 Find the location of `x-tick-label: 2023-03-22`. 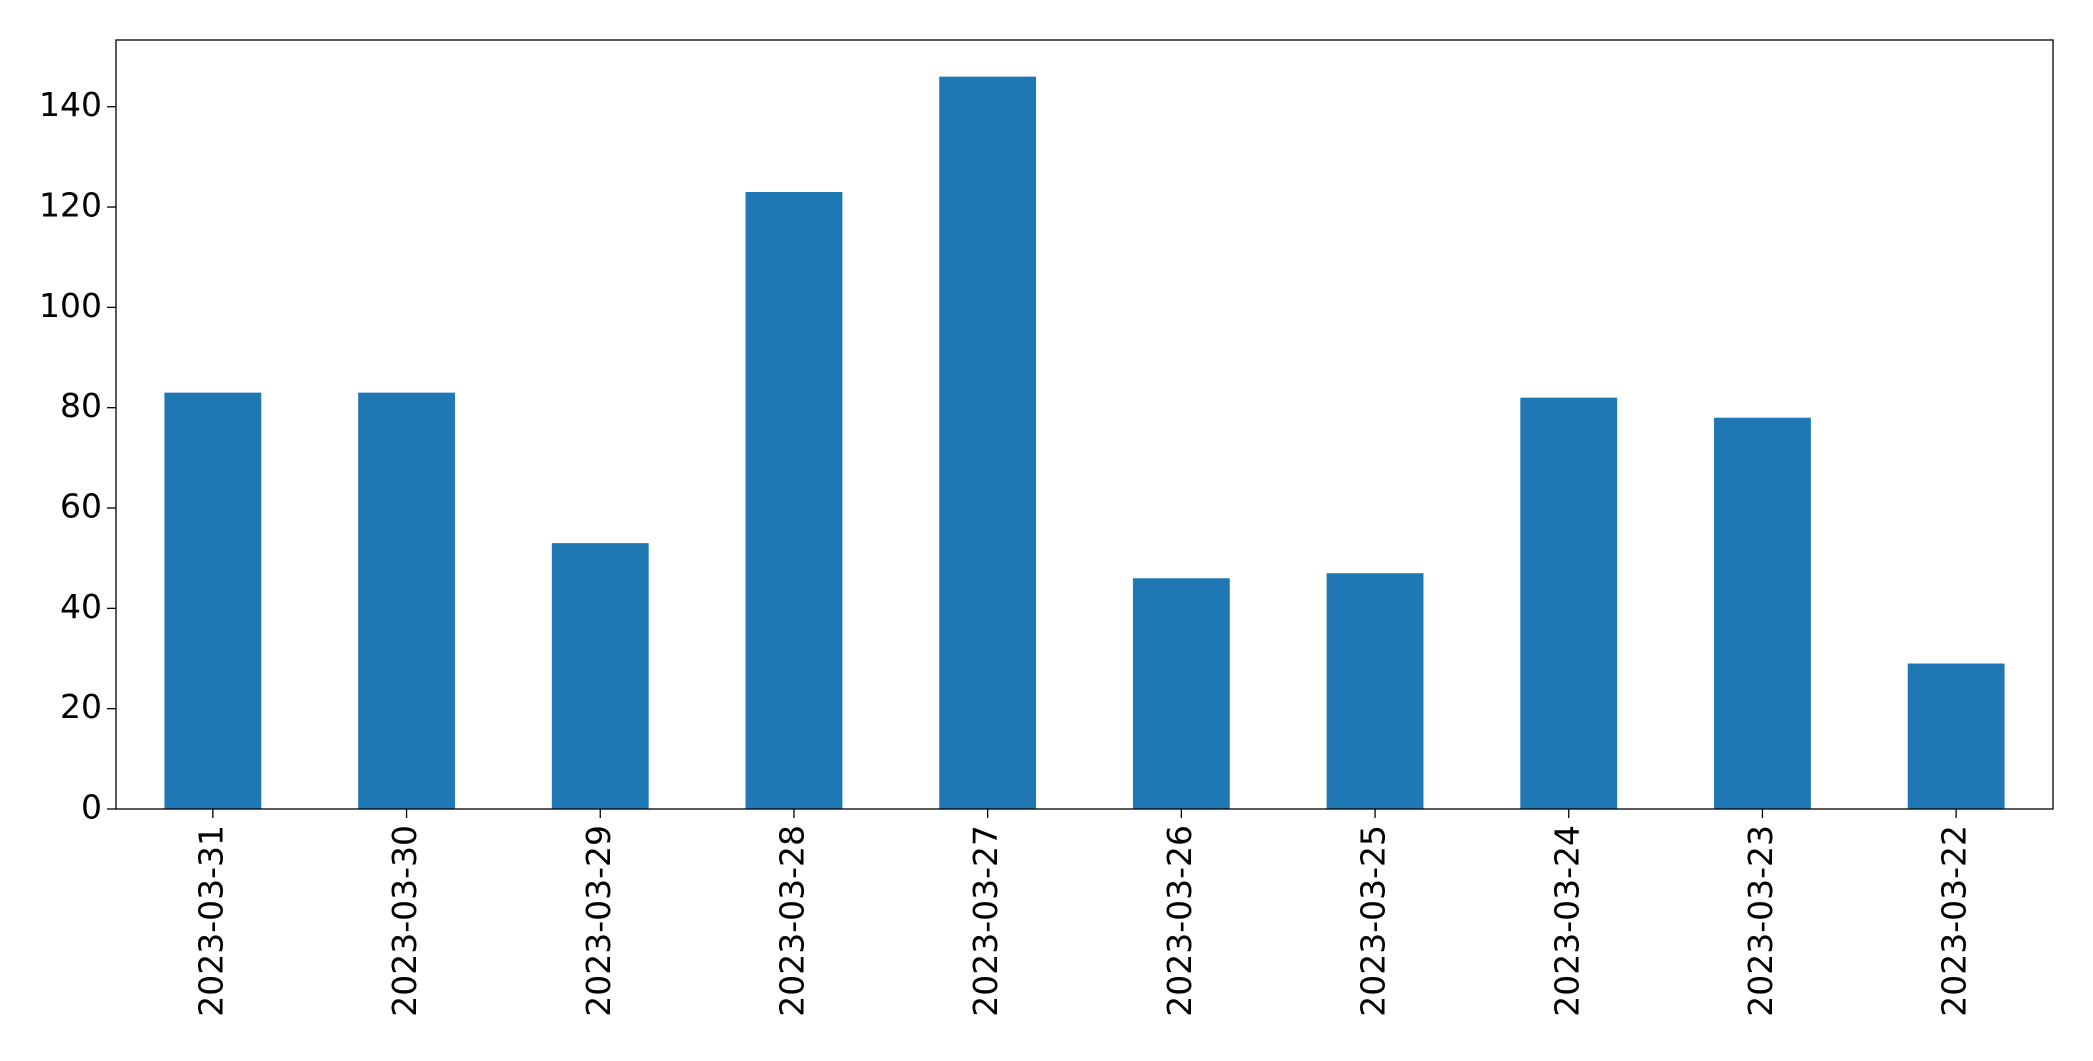

x-tick-label: 2023-03-22 is located at coordinates (1954, 921).